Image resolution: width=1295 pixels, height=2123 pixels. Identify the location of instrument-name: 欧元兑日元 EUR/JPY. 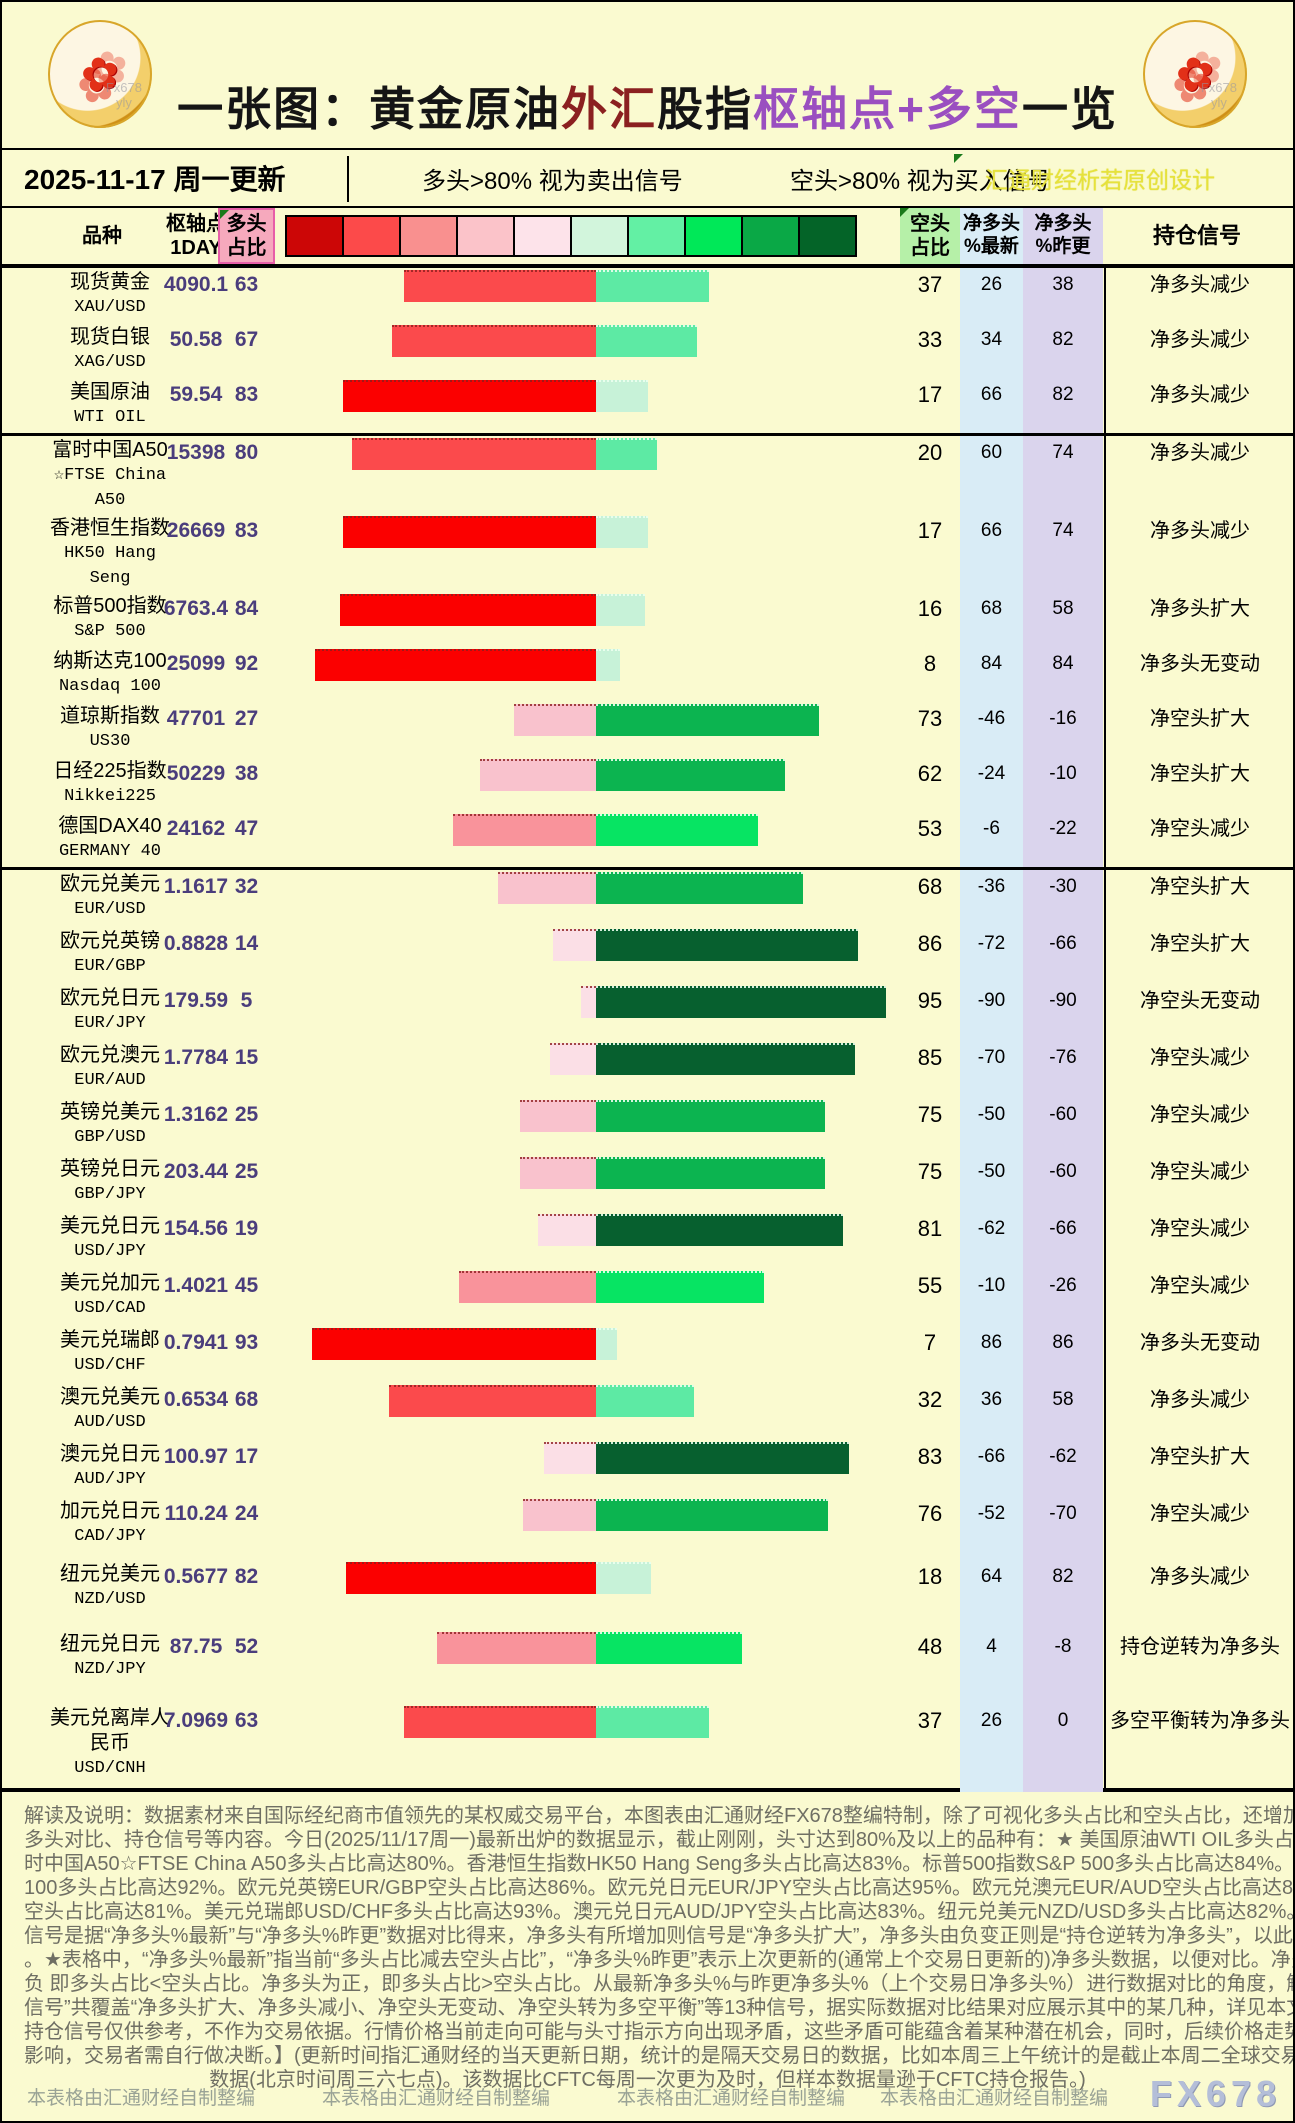
(110, 1011).